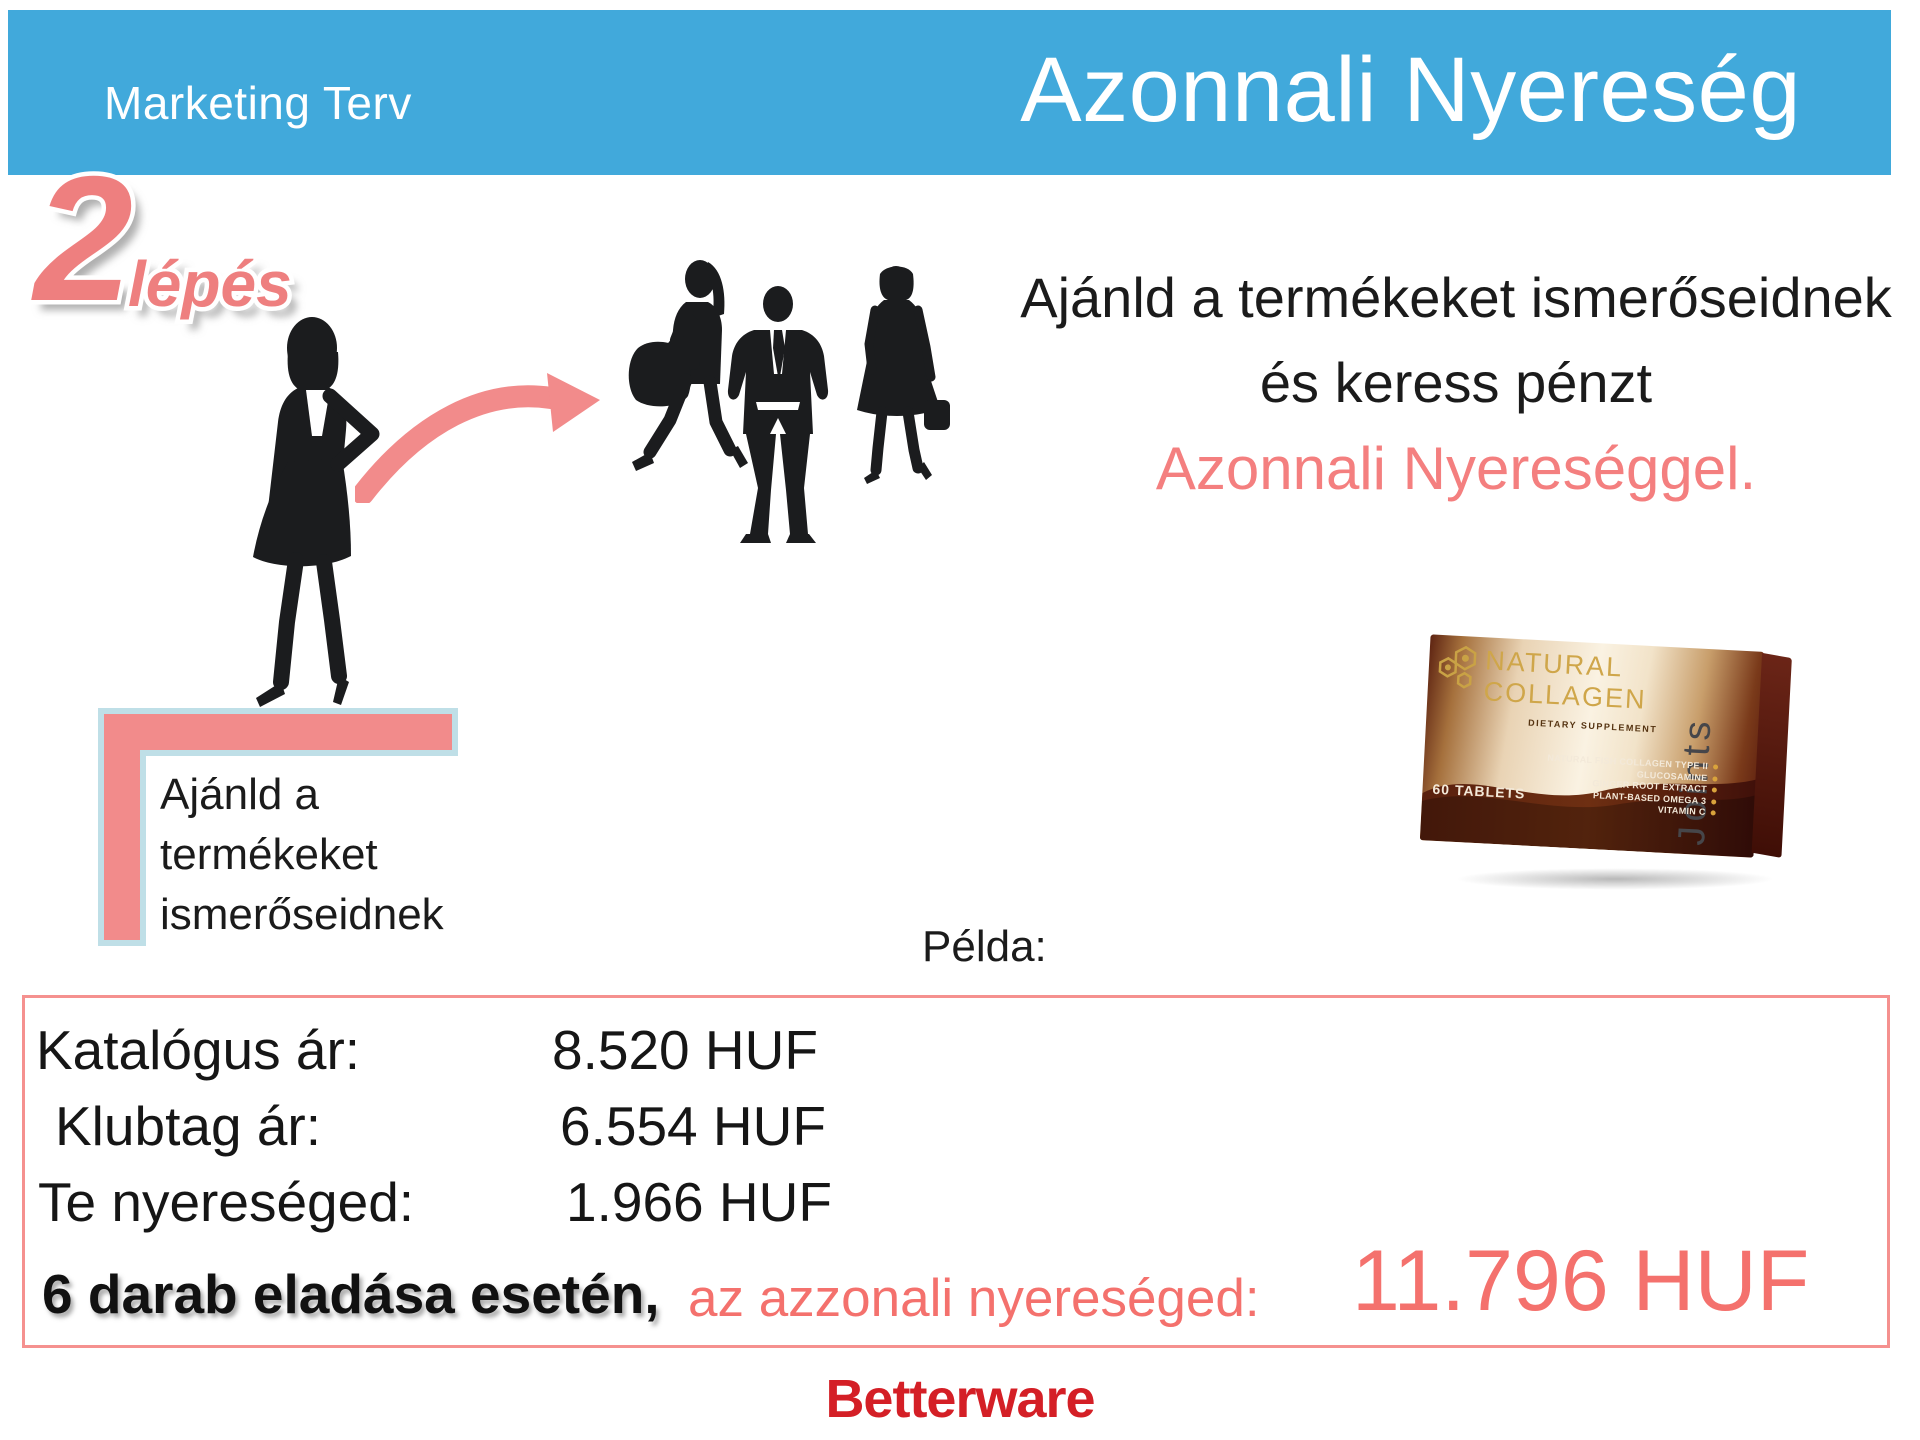 The height and width of the screenshot is (1440, 1920). I want to click on callout-text: Ajánld a termékeket ismerőseidnek, so click(302, 855).